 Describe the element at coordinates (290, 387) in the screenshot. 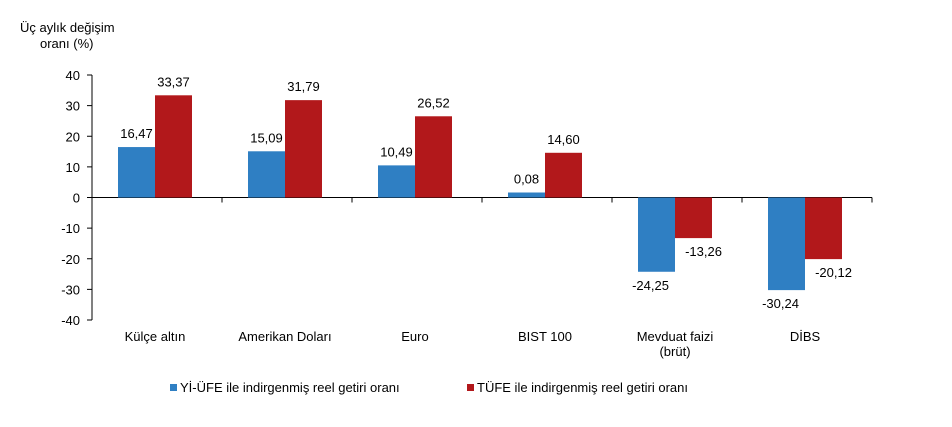

I see `legend-label: Yİ-ÜFE ile indirgenmiş reel getiri oranı` at that location.